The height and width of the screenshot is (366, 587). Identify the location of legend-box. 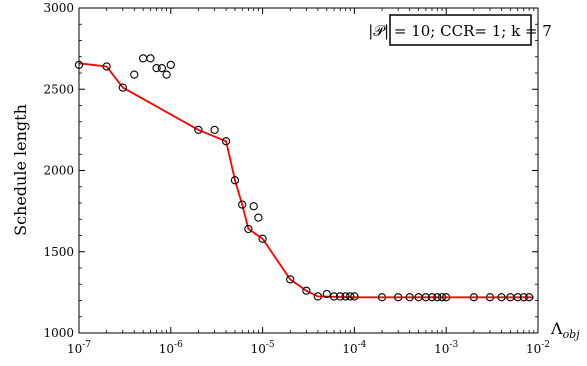
(460, 30).